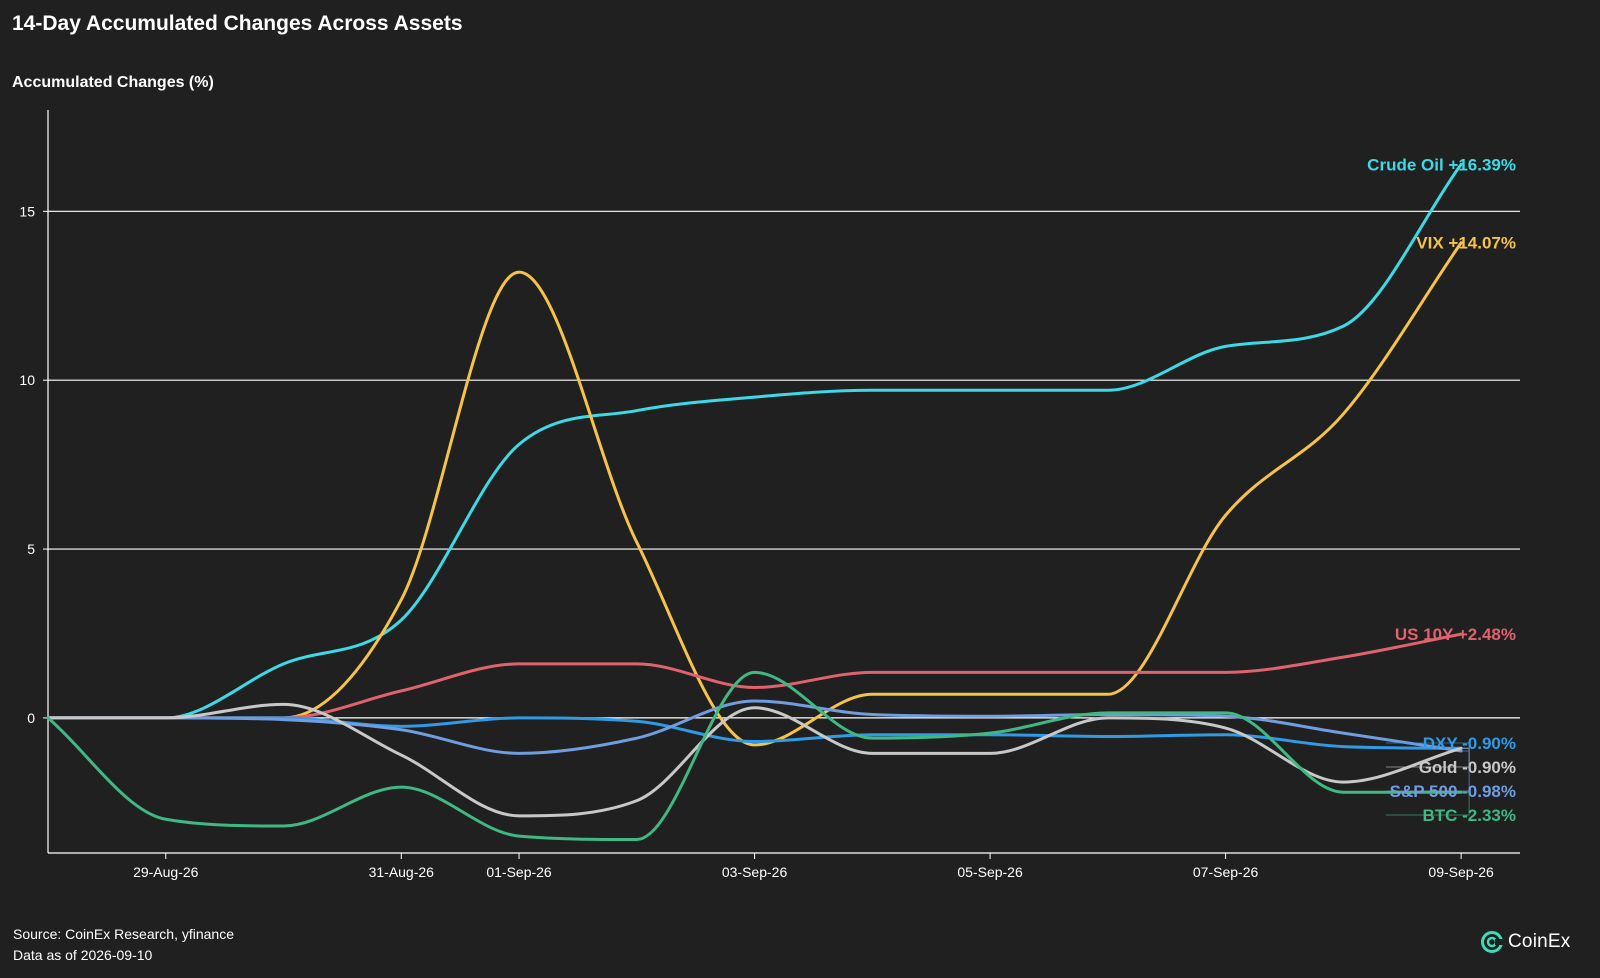 This screenshot has width=1600, height=978. I want to click on brand-name: CoinEx, so click(1539, 941).